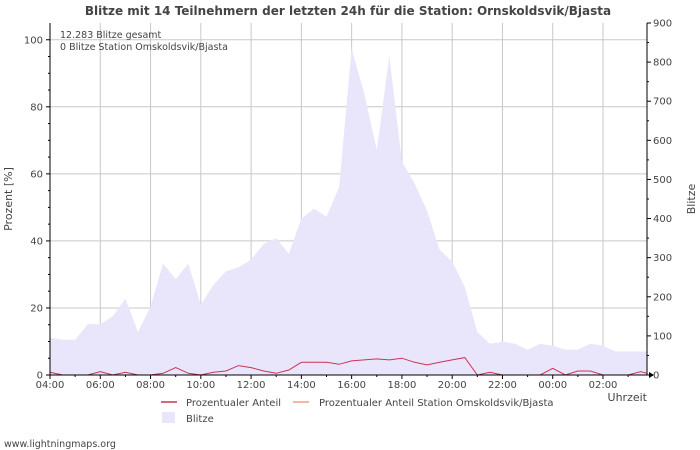 The height and width of the screenshot is (450, 700). I want to click on x-tick-label: 04:00, so click(50, 385).